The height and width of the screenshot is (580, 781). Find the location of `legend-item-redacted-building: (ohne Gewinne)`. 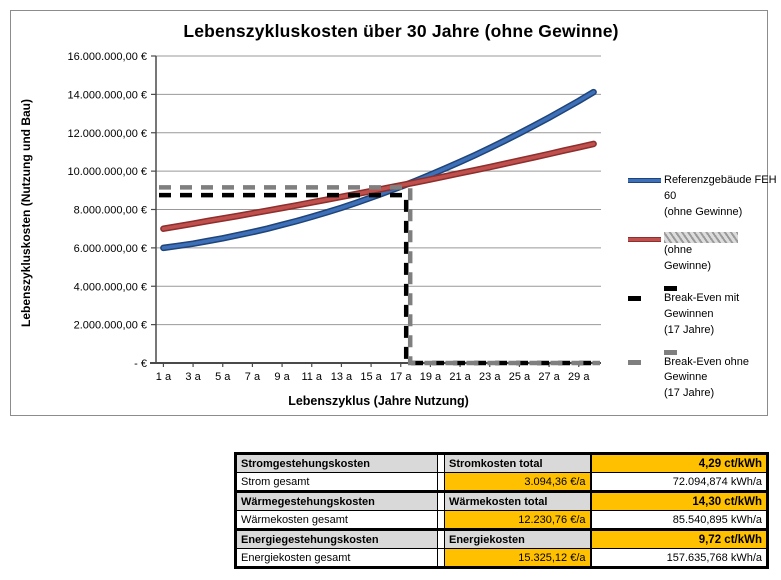

legend-item-redacted-building: (ohne Gewinne) is located at coordinates (703, 253).